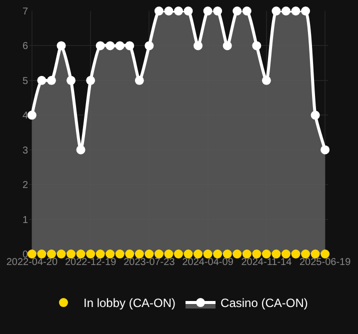  Describe the element at coordinates (150, 262) in the screenshot. I see `x-tick-label: 2023-07-23` at that location.